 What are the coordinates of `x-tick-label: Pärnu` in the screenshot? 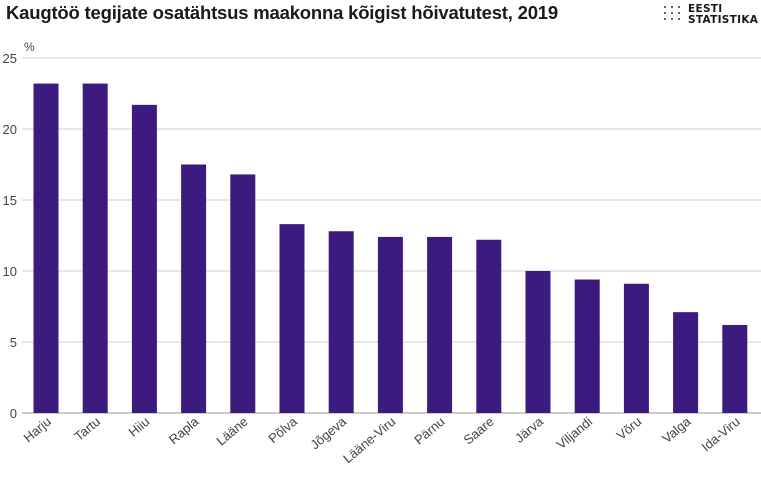 It's located at (429, 431).